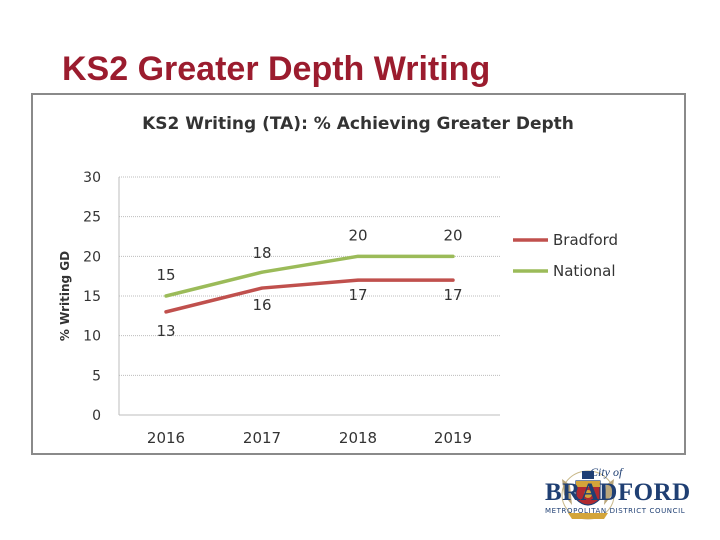 This screenshot has width=720, height=540. Describe the element at coordinates (92, 337) in the screenshot. I see `y-tick-label: 10` at that location.